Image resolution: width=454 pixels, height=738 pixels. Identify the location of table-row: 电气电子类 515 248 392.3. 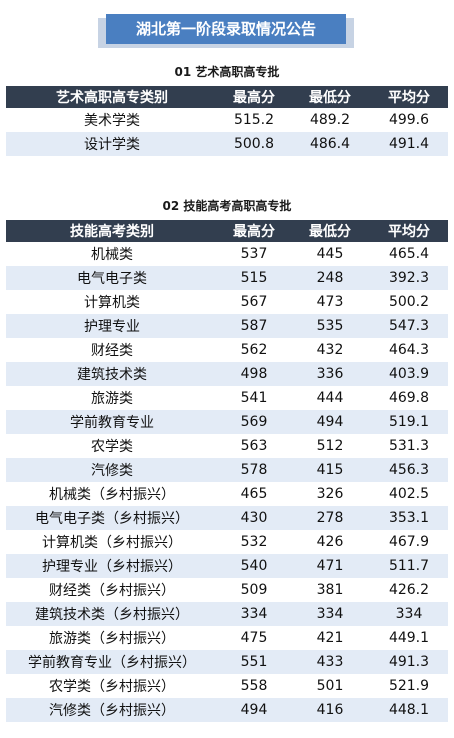
(227, 278).